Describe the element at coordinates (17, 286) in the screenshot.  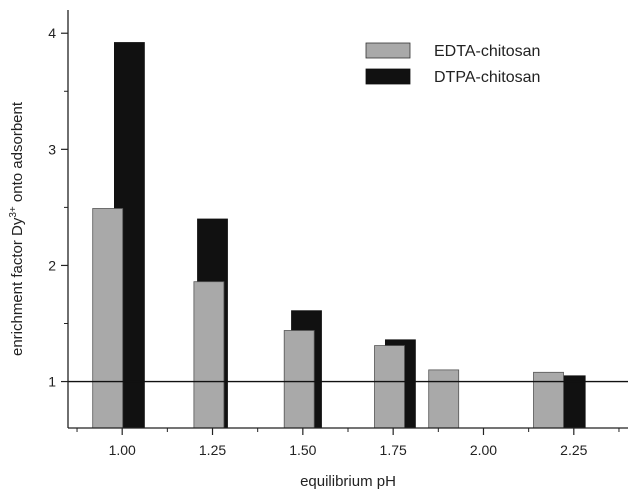
I see `y-axis-title-main: enrichment factor Dy` at that location.